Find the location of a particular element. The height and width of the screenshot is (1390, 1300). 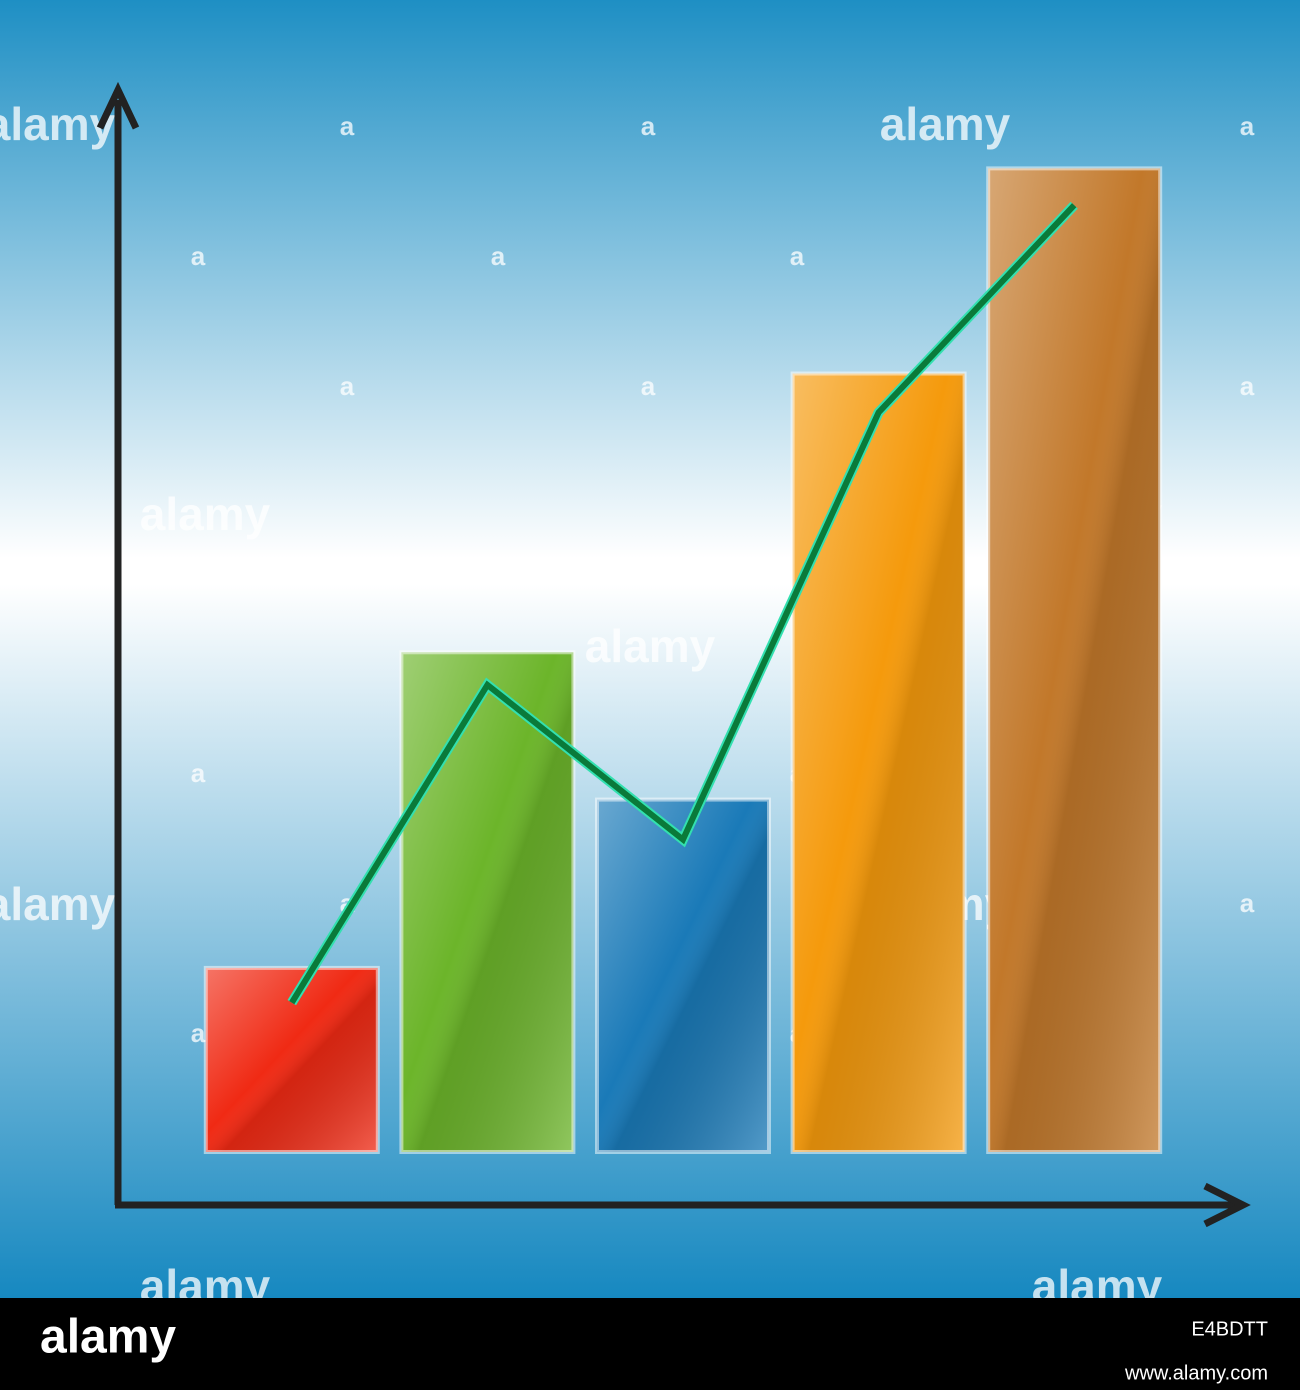

footer-logo: alamy is located at coordinates (108, 1337).